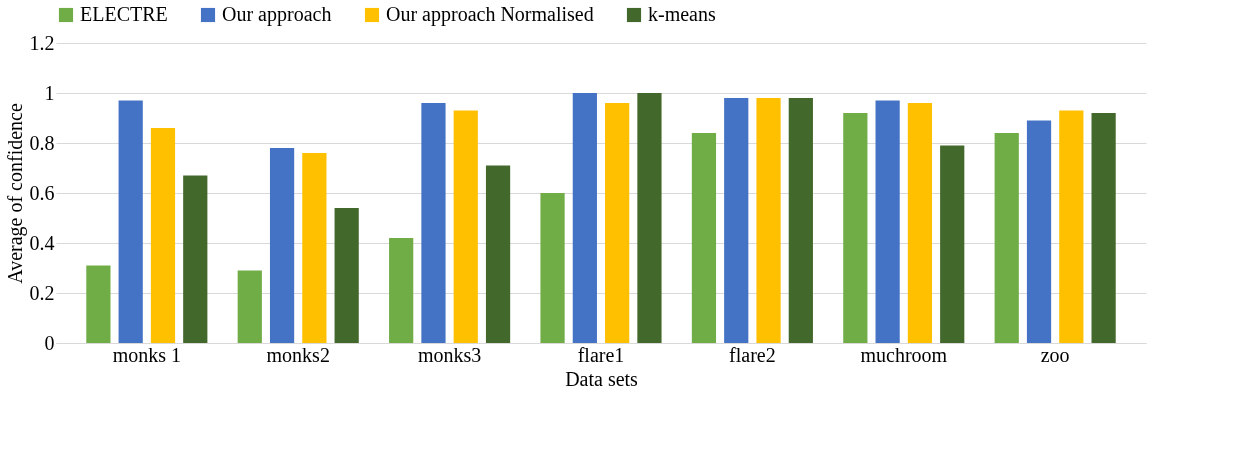  What do you see at coordinates (602, 378) in the screenshot?
I see `x-axis-title: Data sets` at bounding box center [602, 378].